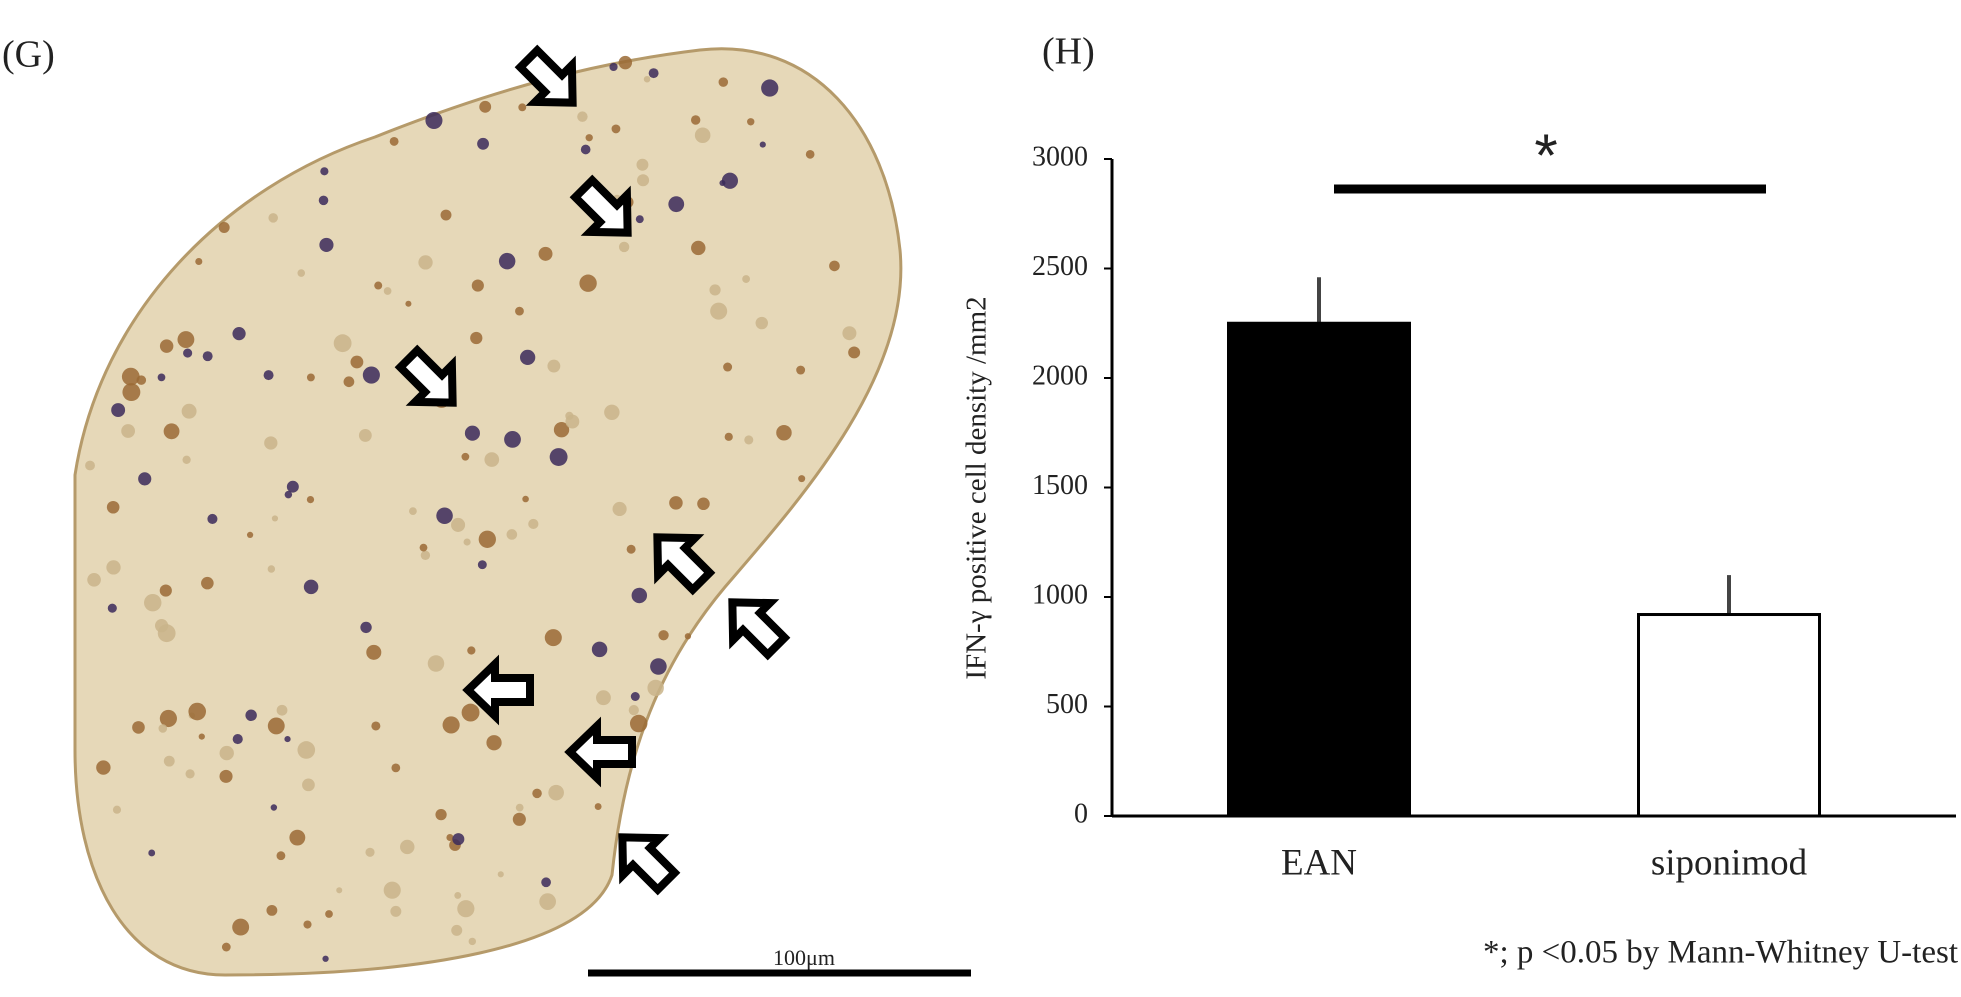 The width and height of the screenshot is (1961, 997). What do you see at coordinates (1060, 594) in the screenshot?
I see `y-tick-label: 1000` at bounding box center [1060, 594].